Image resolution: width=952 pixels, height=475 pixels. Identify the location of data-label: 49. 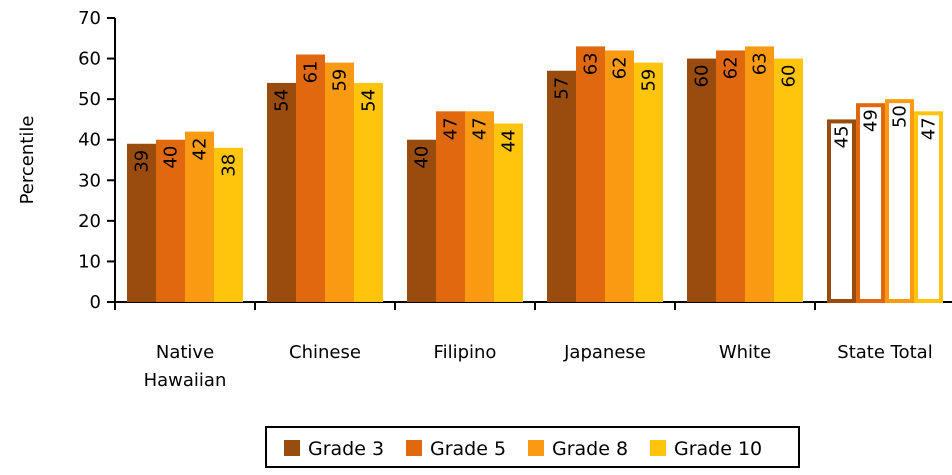
(871, 120).